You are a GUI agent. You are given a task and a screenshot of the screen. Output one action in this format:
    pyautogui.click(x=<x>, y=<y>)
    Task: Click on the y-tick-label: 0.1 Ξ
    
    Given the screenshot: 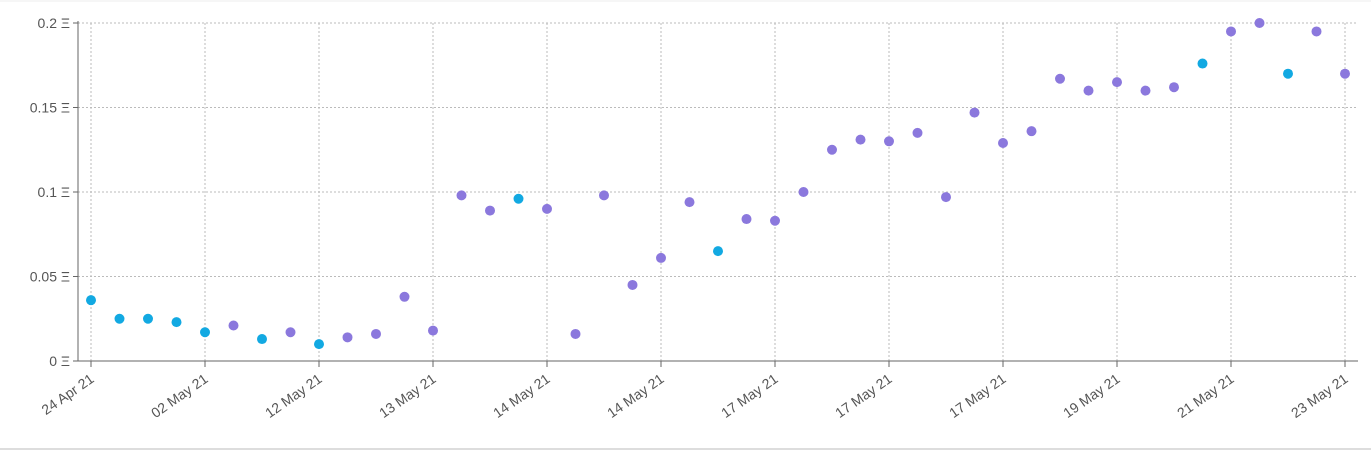 What is the action you would take?
    pyautogui.click(x=54, y=192)
    